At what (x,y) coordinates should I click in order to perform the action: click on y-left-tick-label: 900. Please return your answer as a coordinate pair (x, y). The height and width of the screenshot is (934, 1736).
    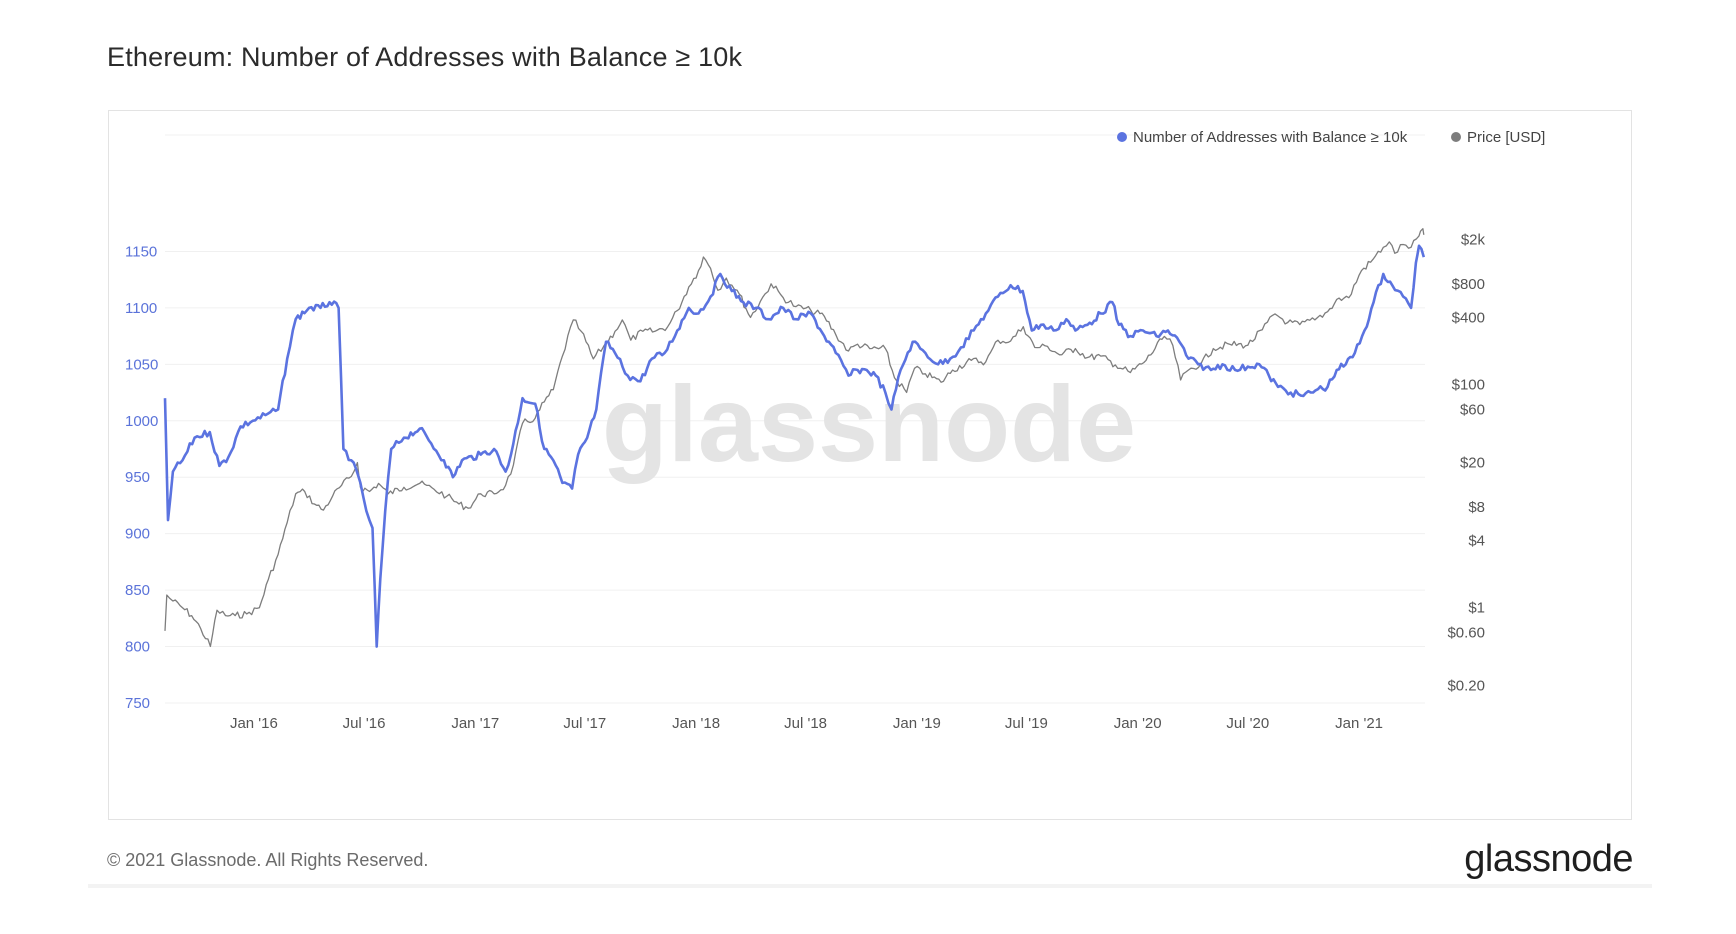
    Looking at the image, I should click on (137, 534).